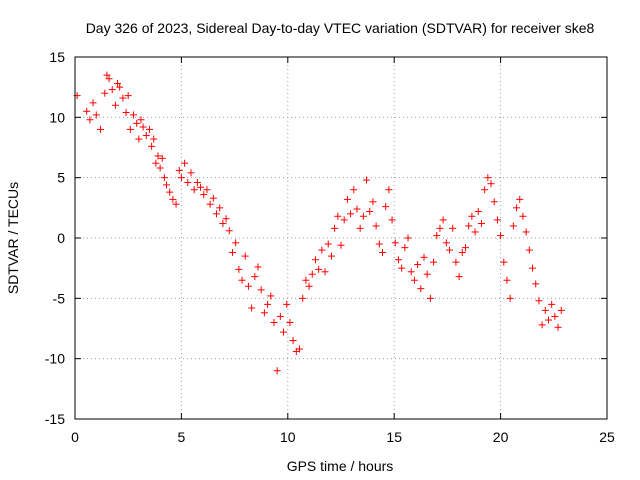  What do you see at coordinates (394, 437) in the screenshot?
I see `x-tick-label: 15` at bounding box center [394, 437].